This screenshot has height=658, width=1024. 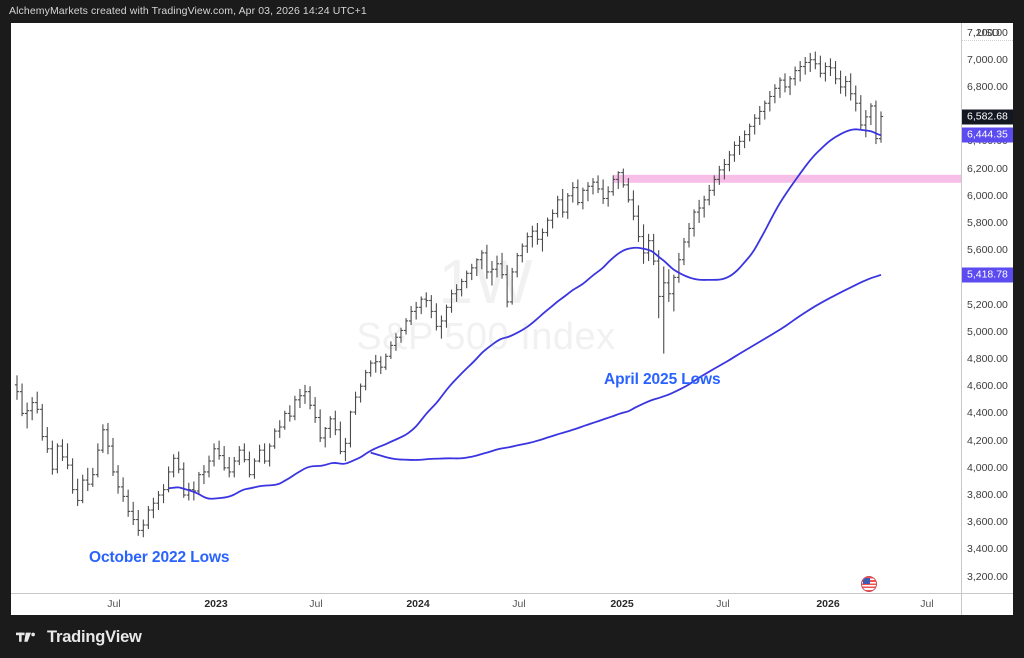 I want to click on flag-canton, so click(x=866, y=581).